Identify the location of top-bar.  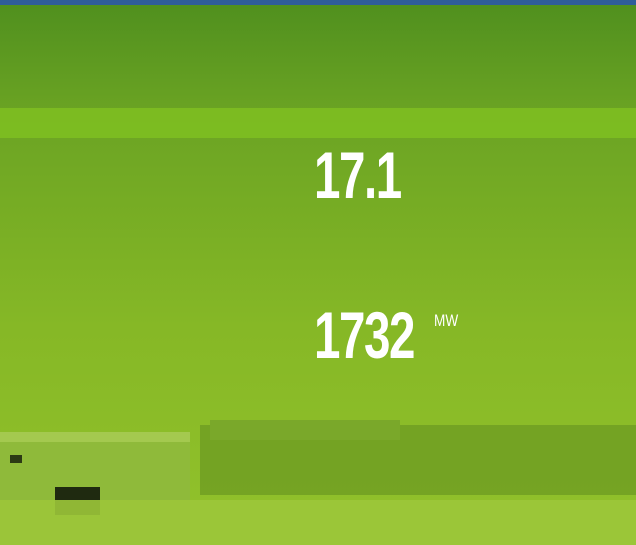
(318, 2).